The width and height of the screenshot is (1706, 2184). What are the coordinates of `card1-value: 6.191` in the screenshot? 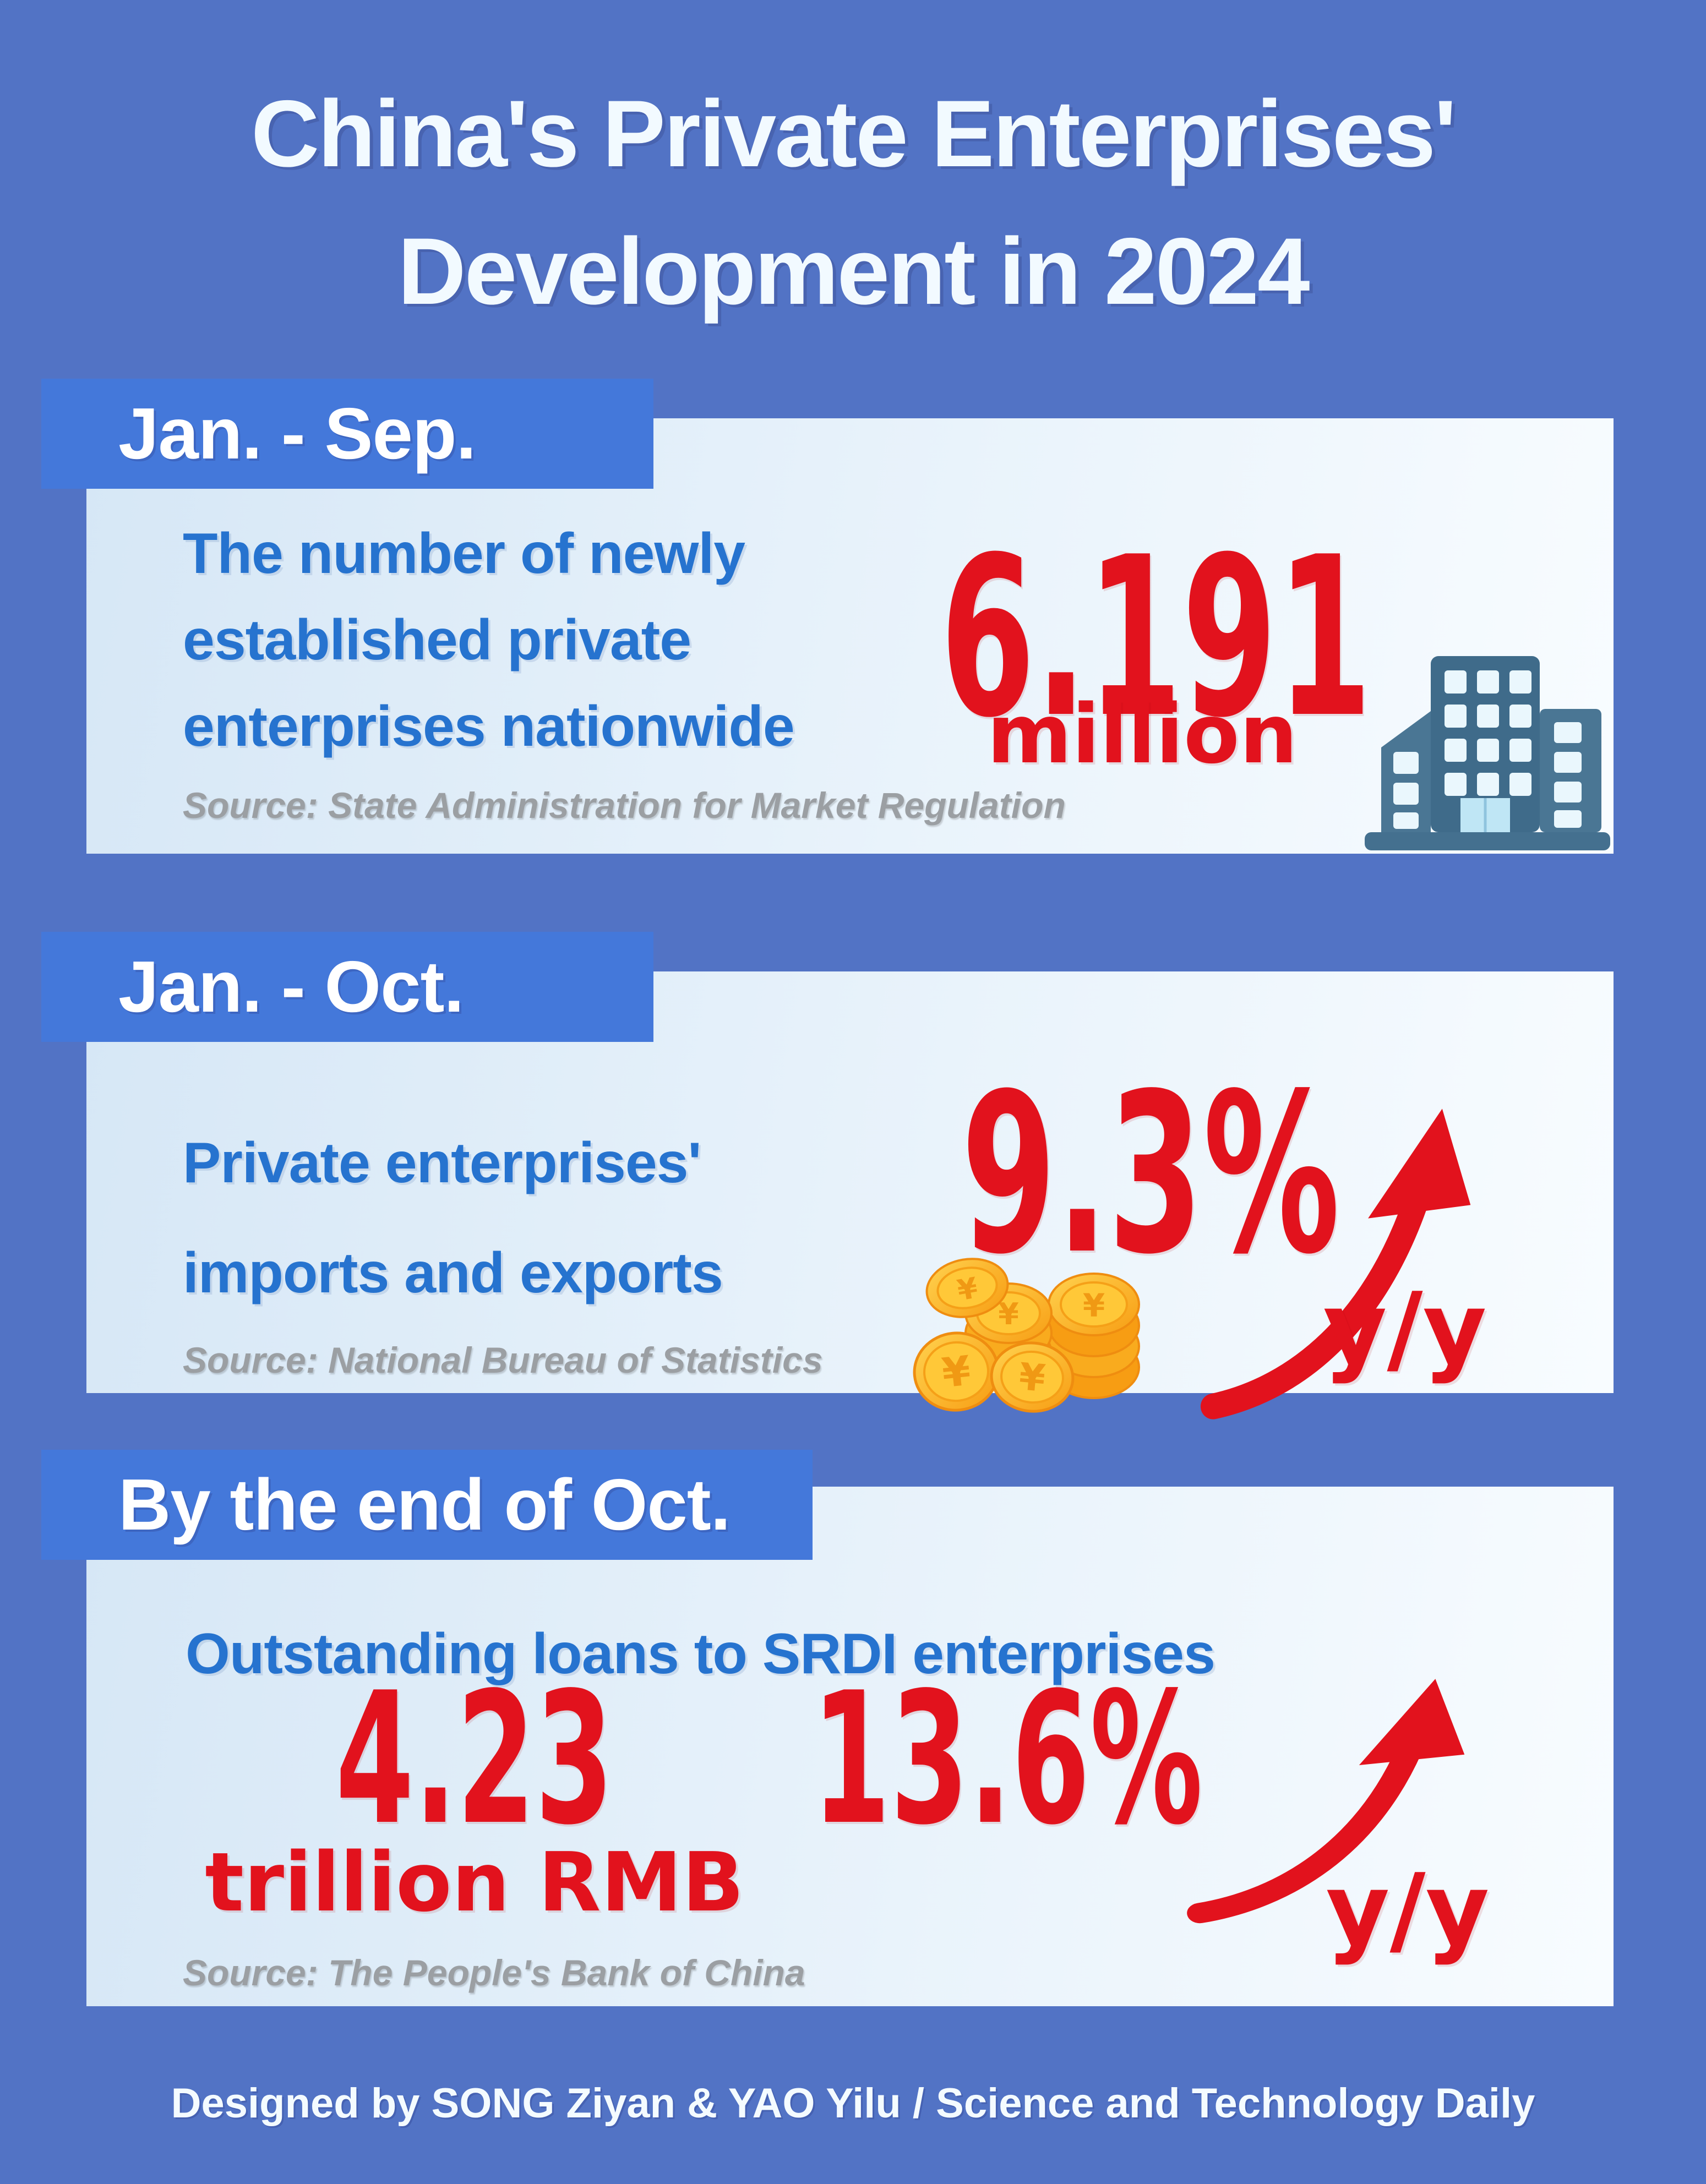 It's located at (1156, 638).